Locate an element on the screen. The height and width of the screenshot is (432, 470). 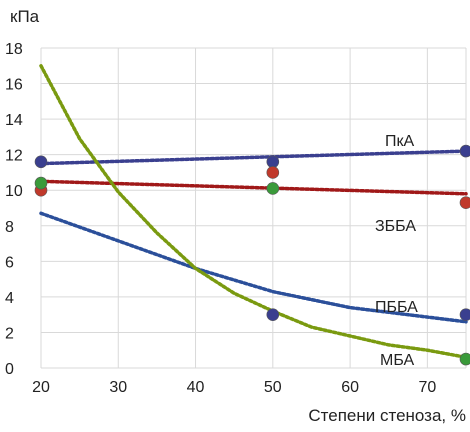
x-tick-label: 60 is located at coordinates (350, 387).